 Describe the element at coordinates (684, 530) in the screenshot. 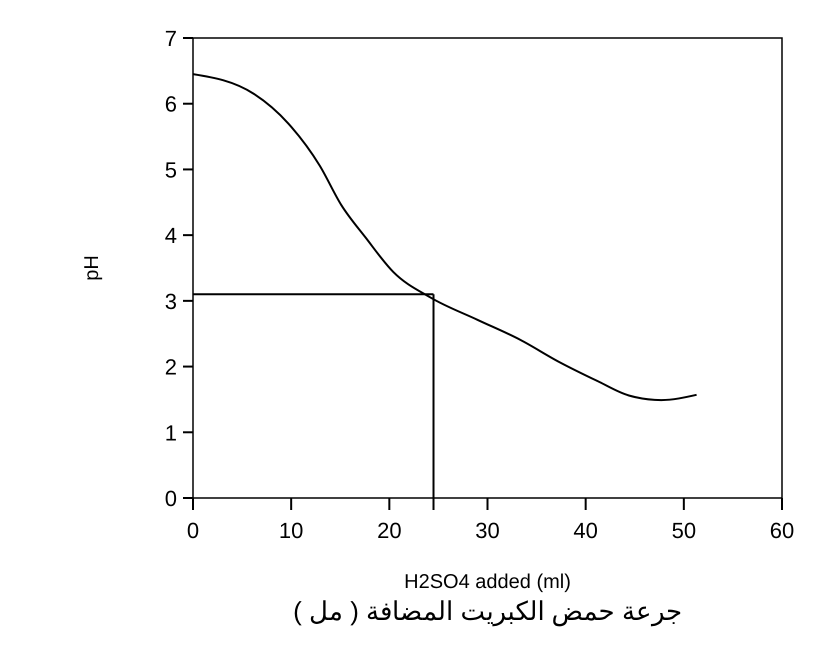

I see `x-tick-label: 50` at that location.